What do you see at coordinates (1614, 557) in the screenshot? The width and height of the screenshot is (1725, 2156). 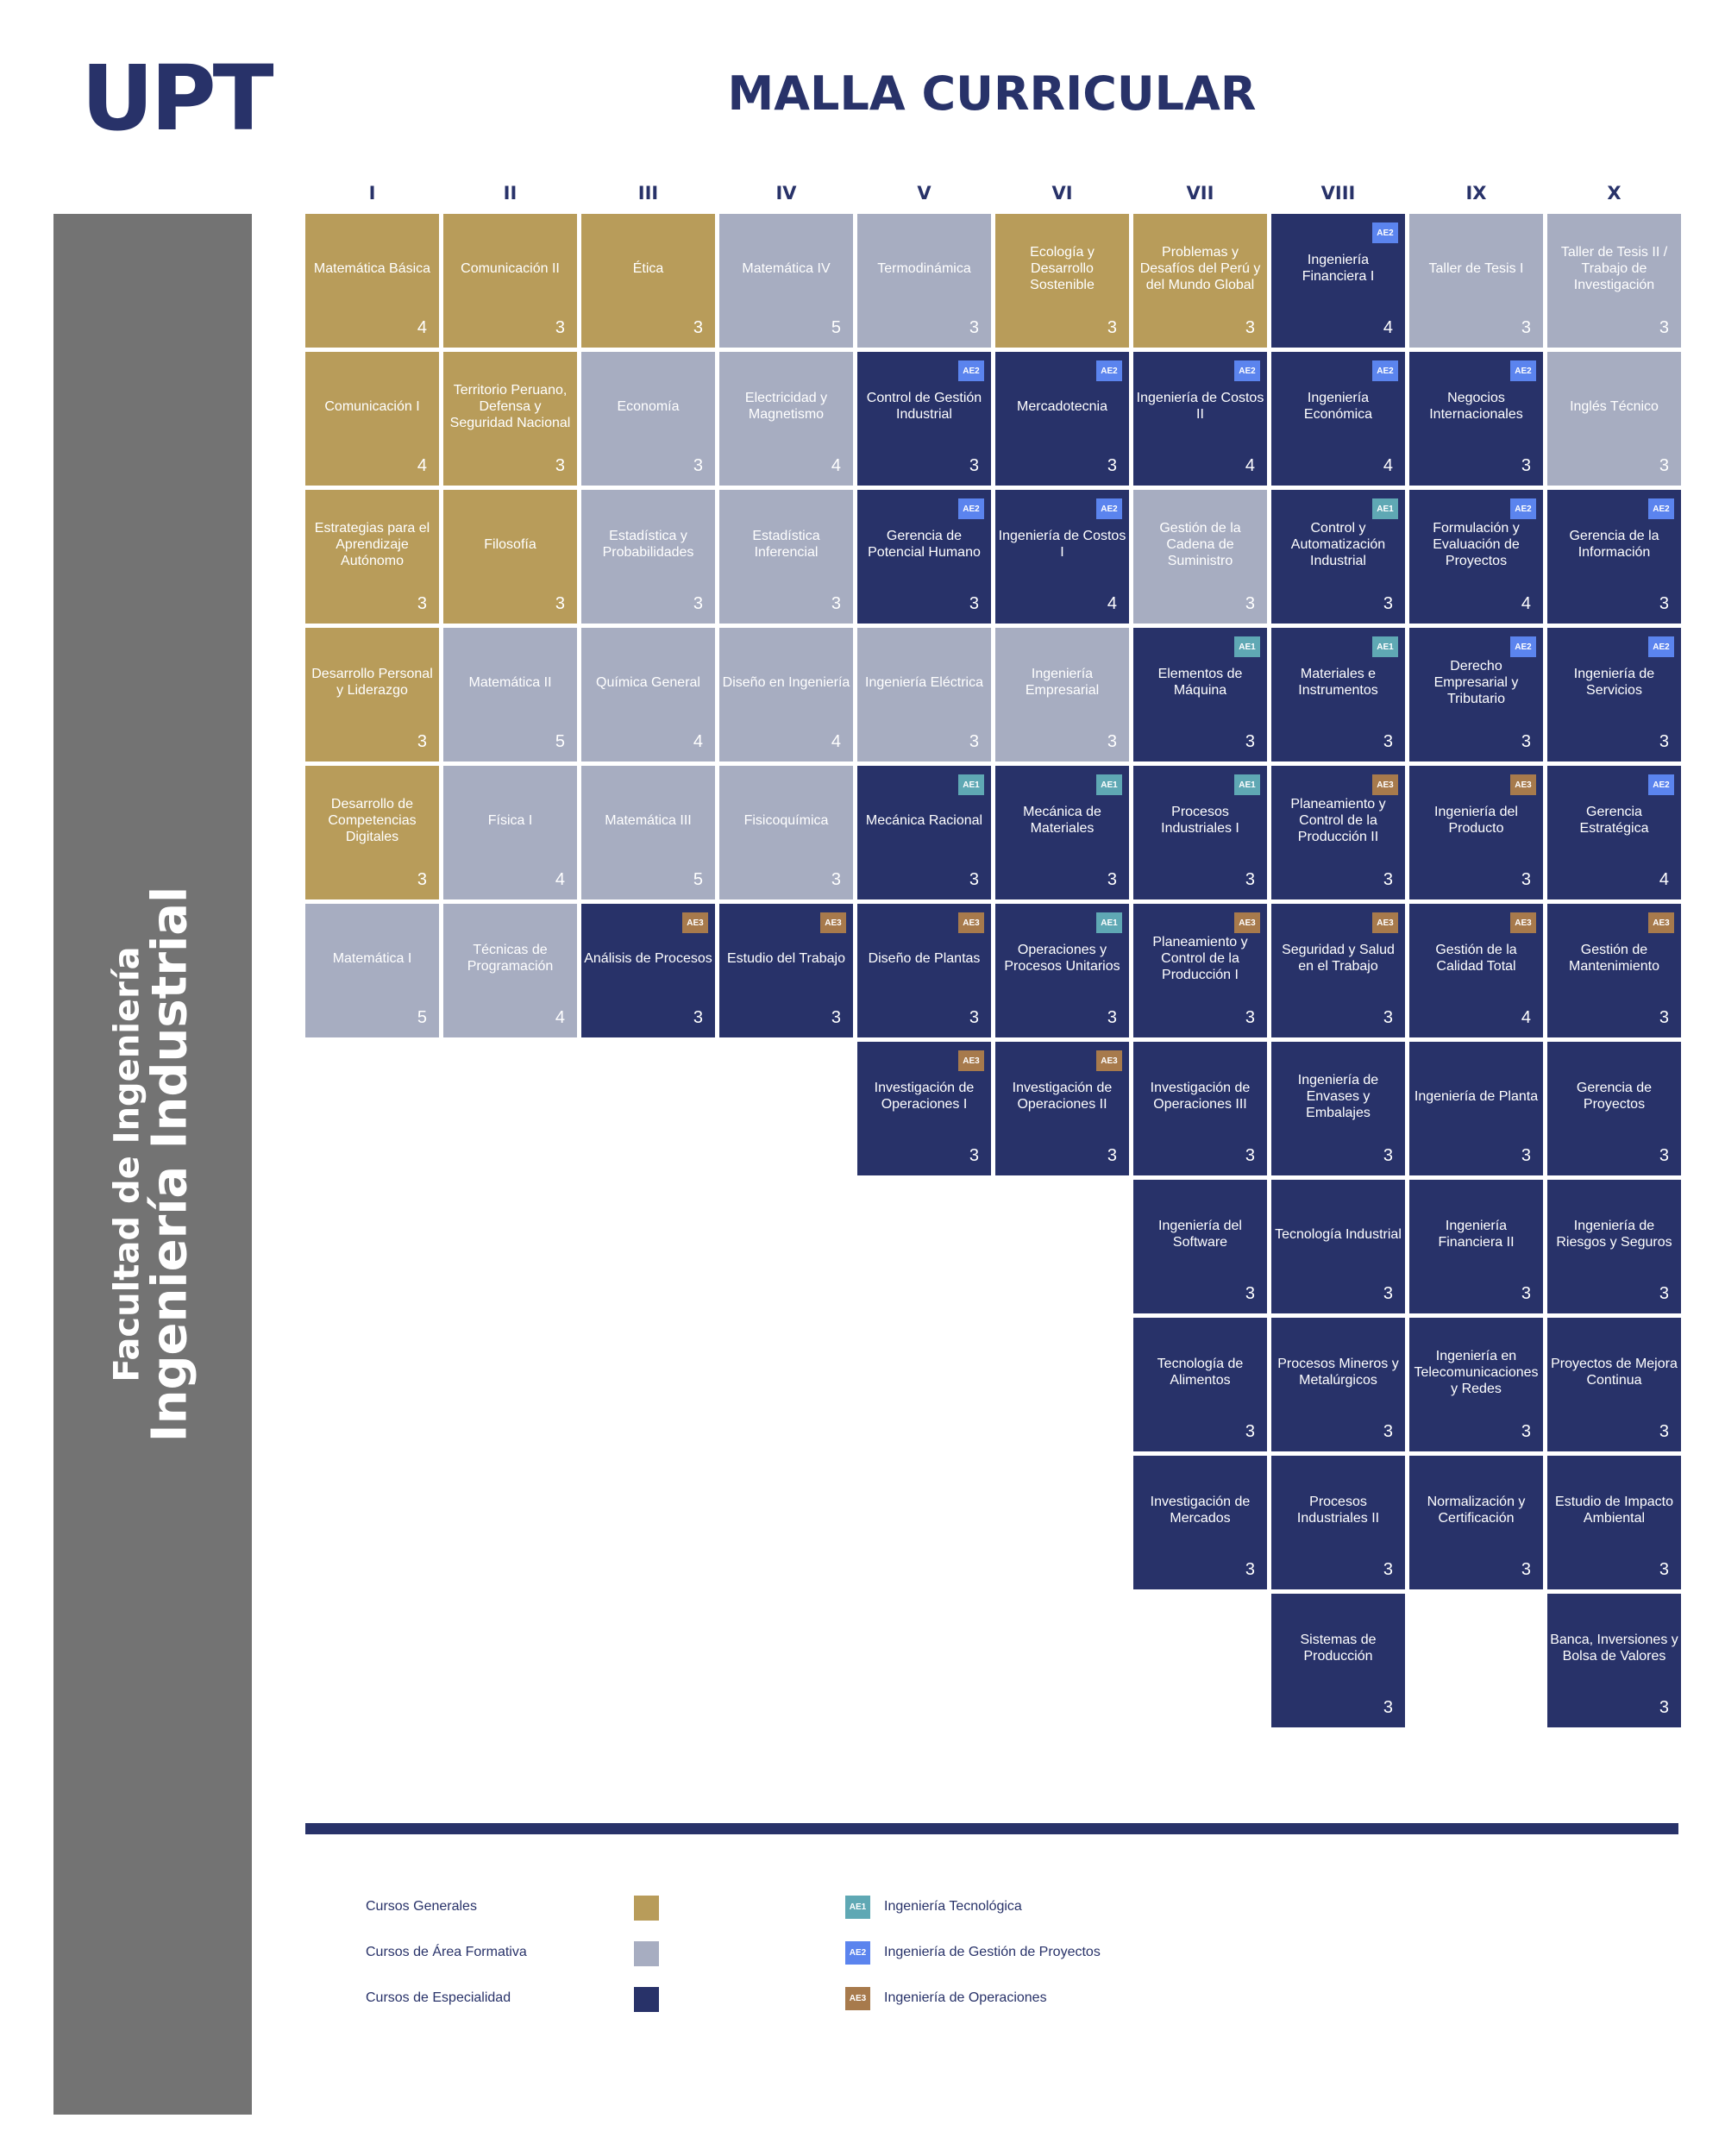 I see `course-card: Gerencia de la Información 3 AE2` at bounding box center [1614, 557].